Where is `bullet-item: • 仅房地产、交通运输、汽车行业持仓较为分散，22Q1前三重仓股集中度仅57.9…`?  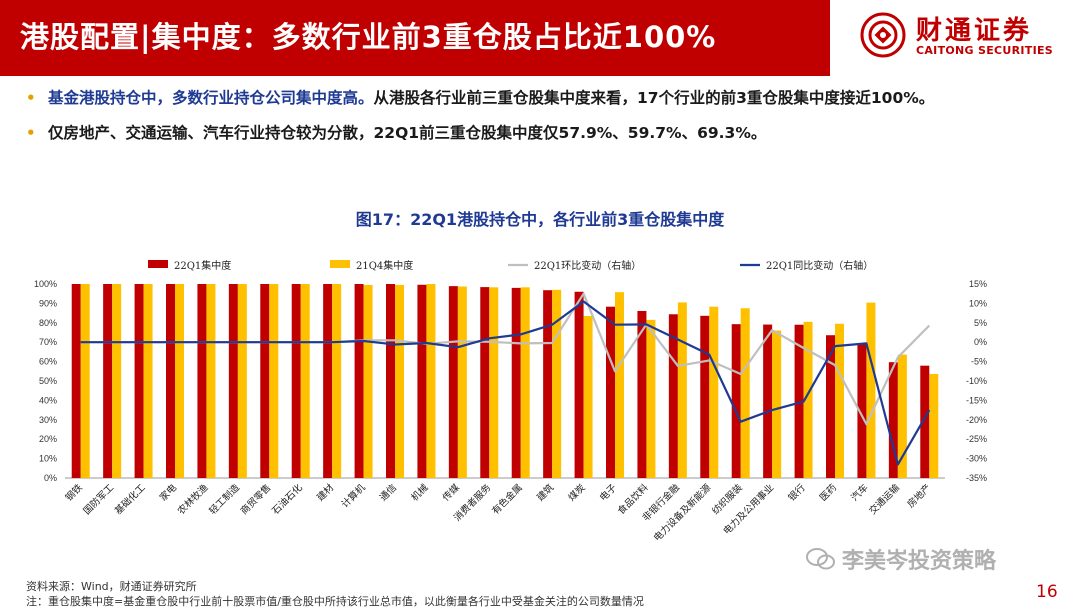 bullet-item: • 仅房地产、交通运输、汽车行业持仓较为分散，22Q1前三重仓股集中度仅57.9… is located at coordinates (541, 133).